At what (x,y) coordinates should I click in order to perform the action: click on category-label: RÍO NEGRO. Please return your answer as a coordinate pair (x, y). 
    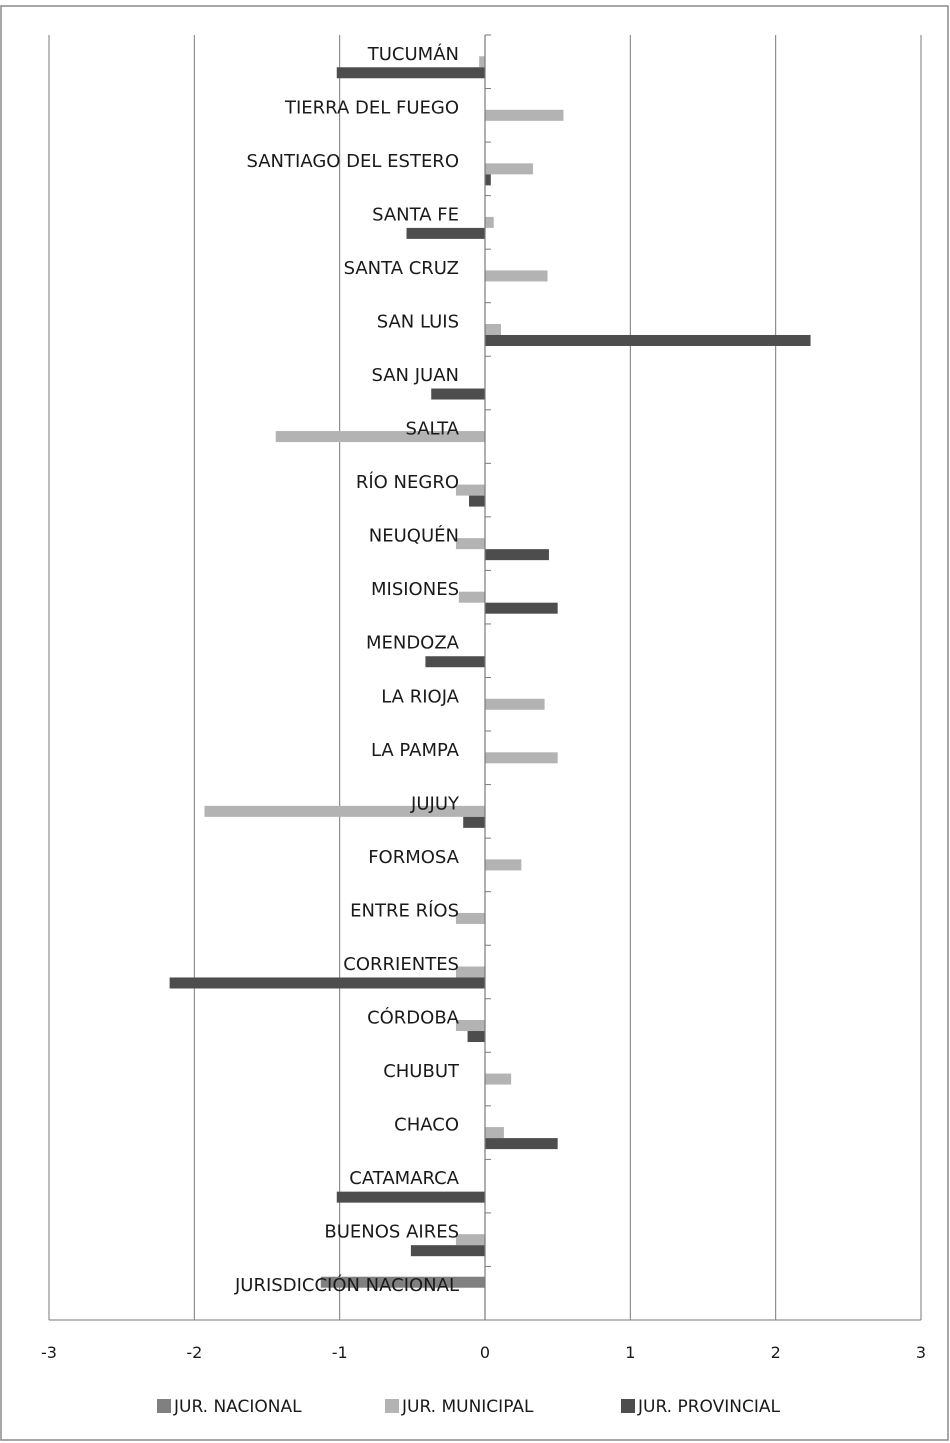
    Looking at the image, I should click on (407, 482).